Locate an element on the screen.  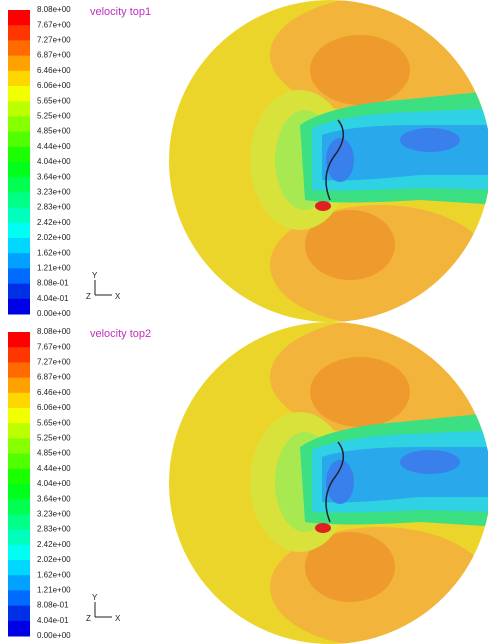
panel-title: velocity top1 is located at coordinates (120, 12).